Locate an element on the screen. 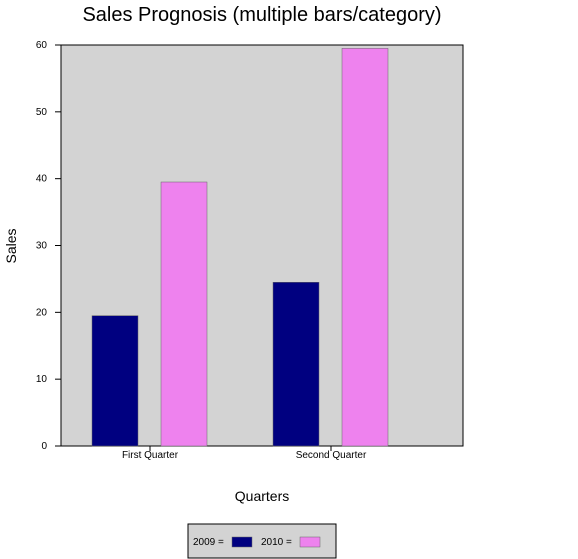  y-tick-label: 10 is located at coordinates (42, 379).